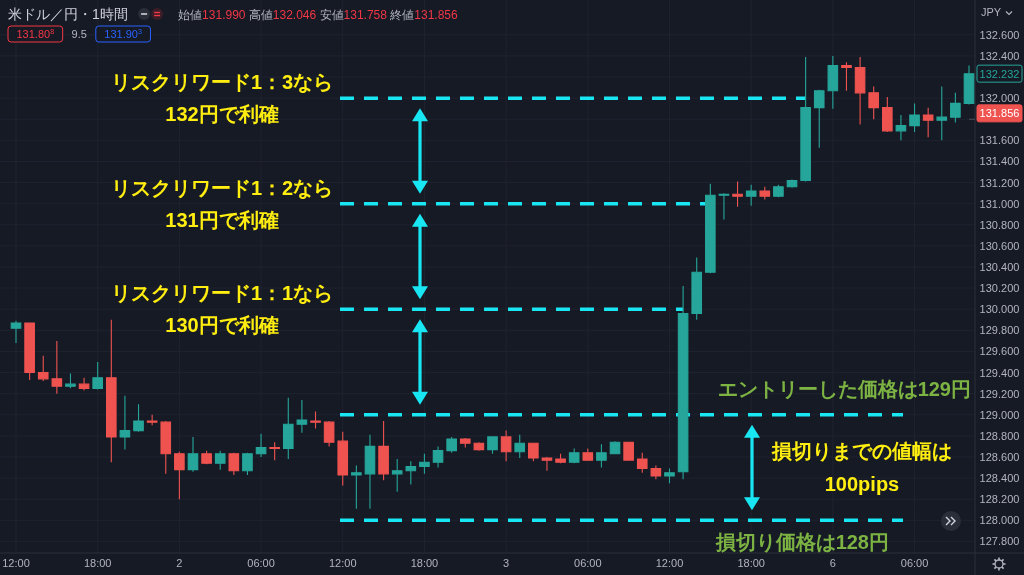  Describe the element at coordinates (999, 203) in the screenshot. I see `y-tick-label: 131.000` at that location.